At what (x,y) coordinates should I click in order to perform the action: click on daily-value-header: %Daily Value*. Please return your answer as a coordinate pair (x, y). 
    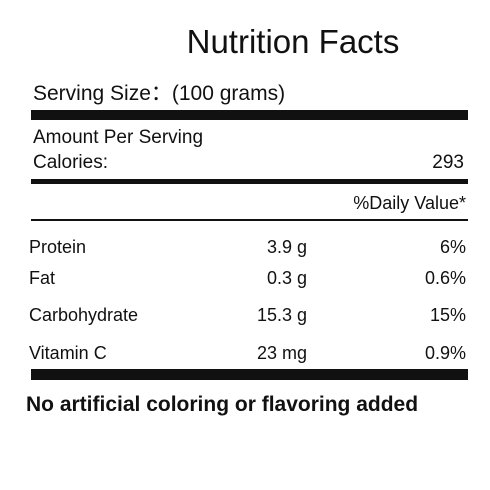
    Looking at the image, I should click on (409, 203).